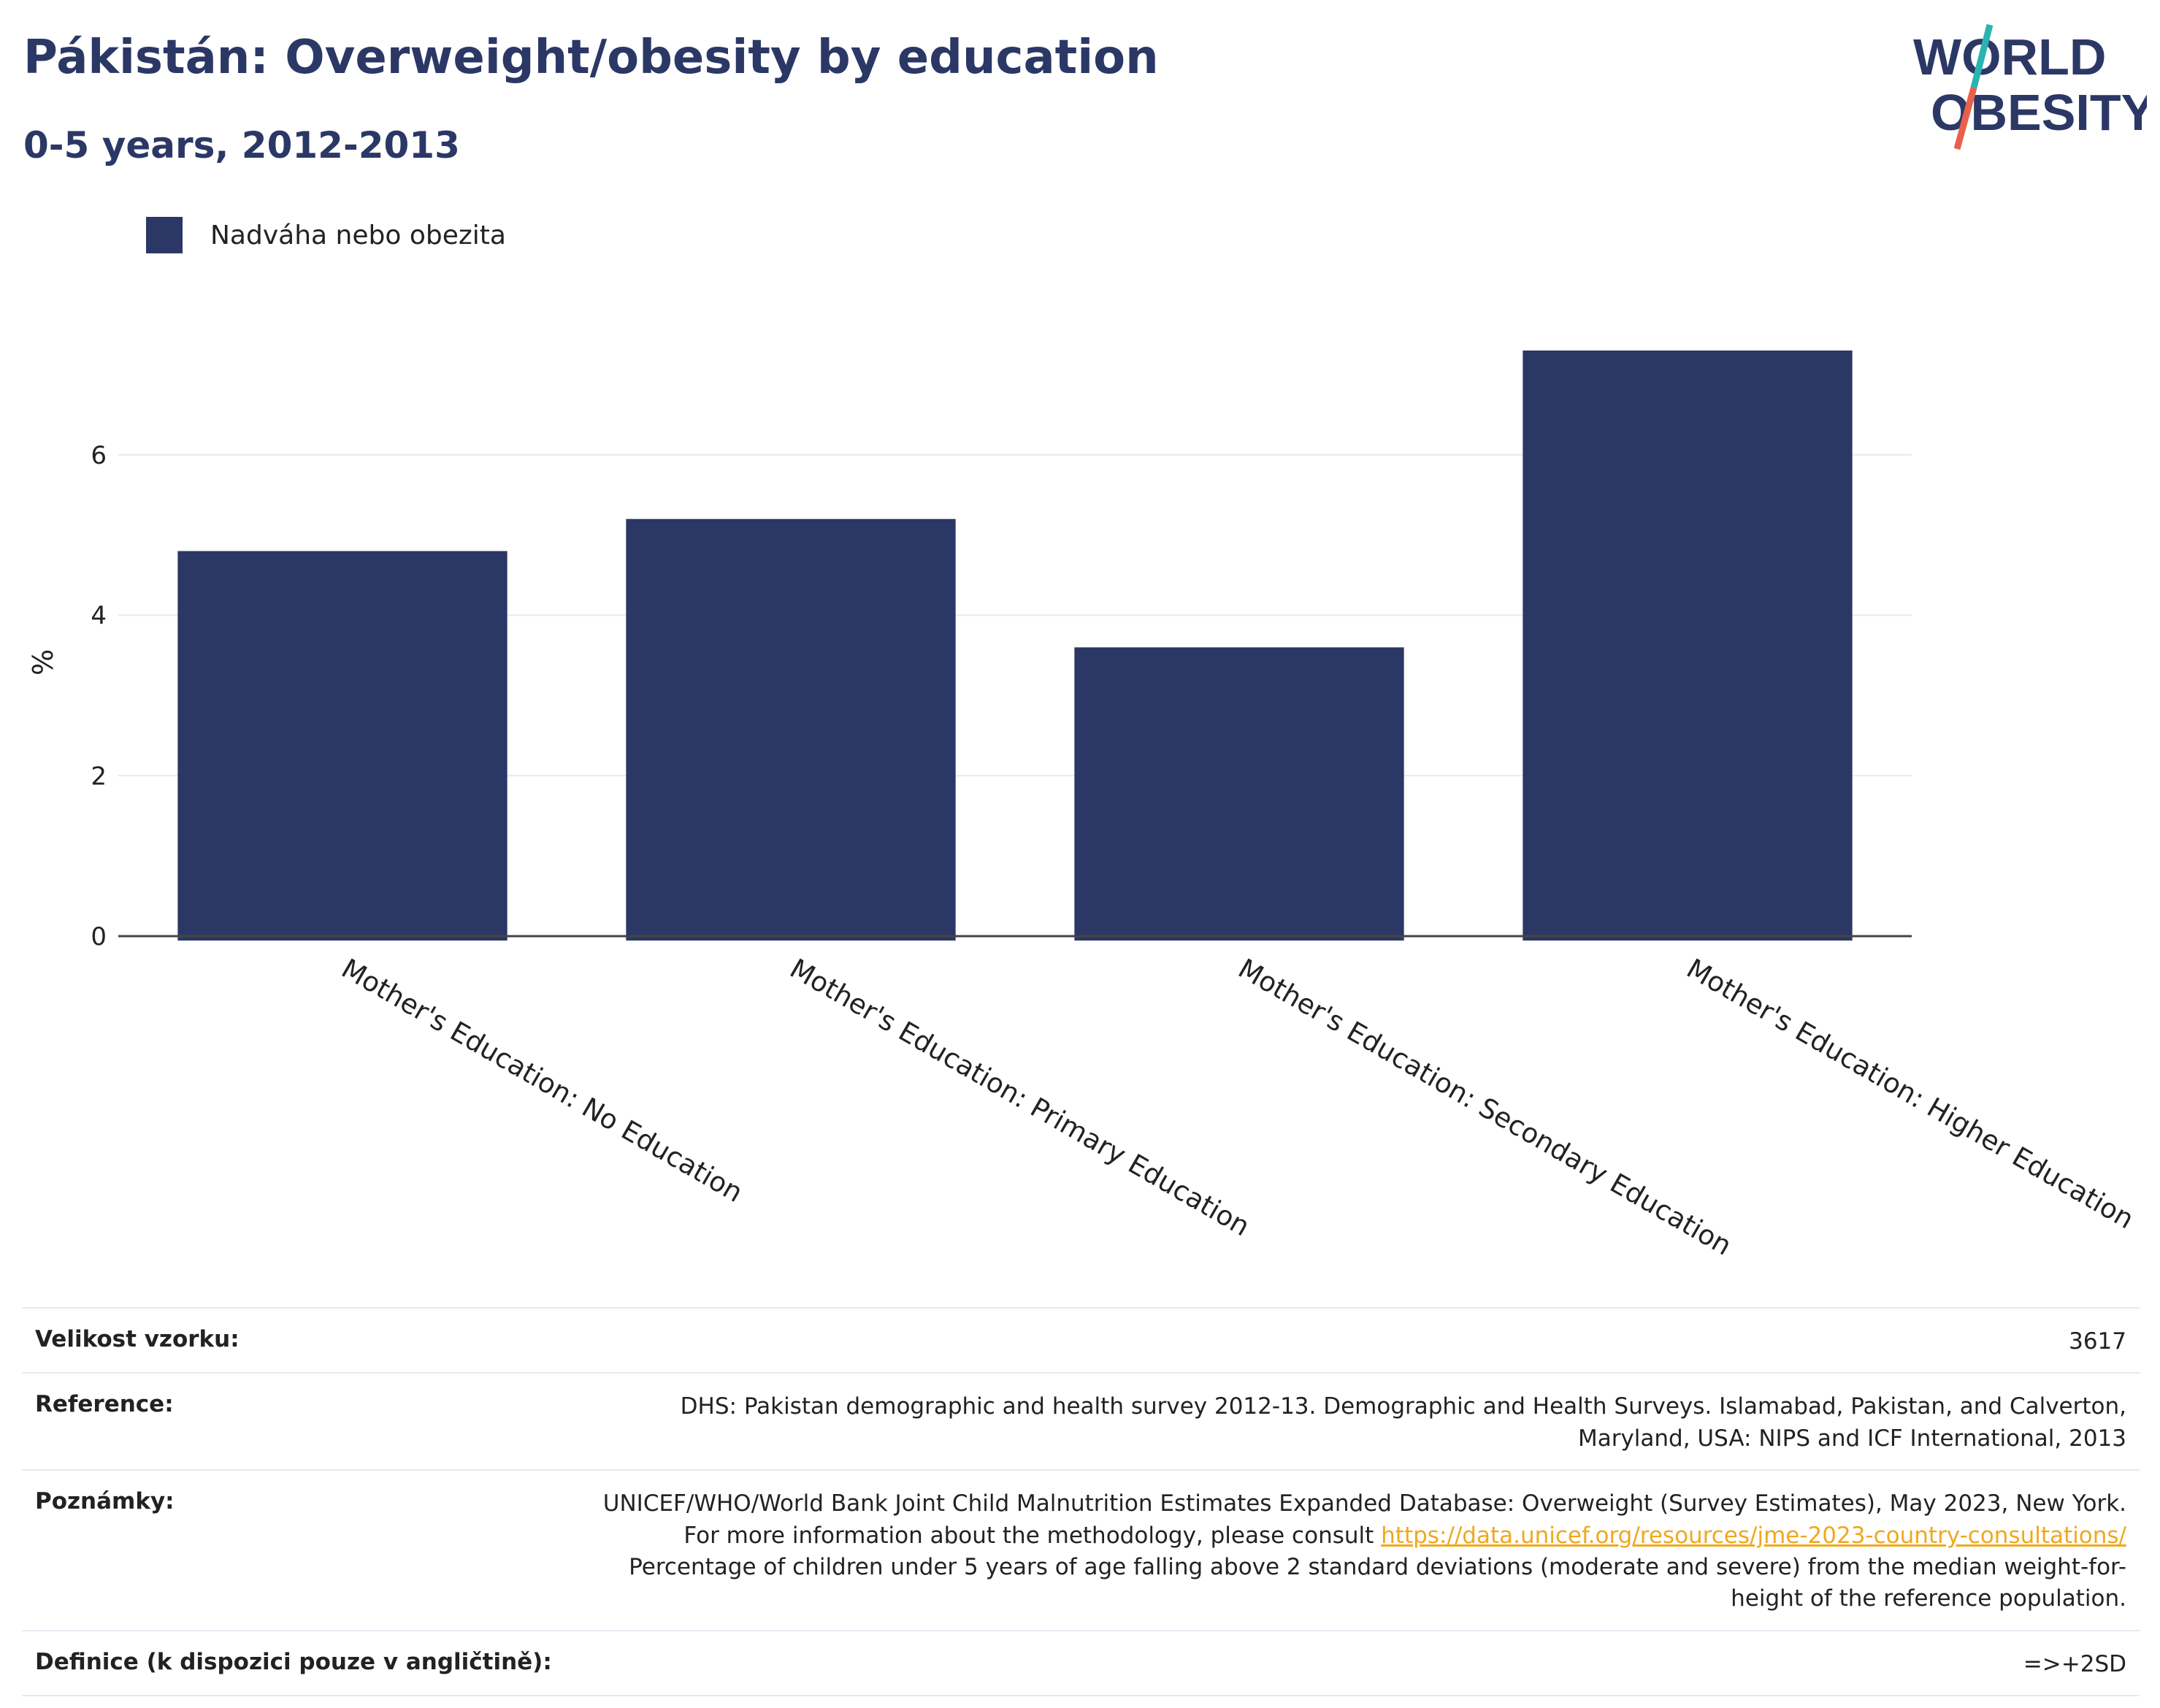  What do you see at coordinates (99, 936) in the screenshot?
I see `y-tick-label: 0` at bounding box center [99, 936].